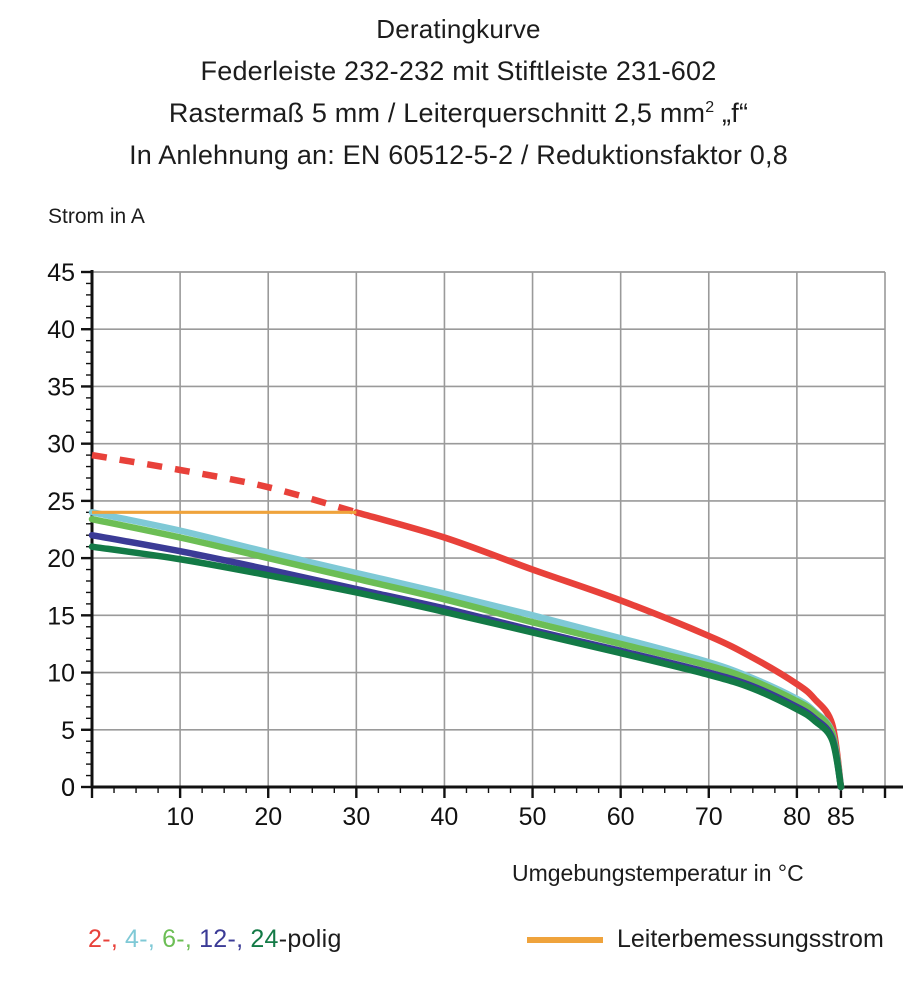 The image size is (917, 1000). Describe the element at coordinates (61, 559) in the screenshot. I see `y-tick-label: 20` at that location.